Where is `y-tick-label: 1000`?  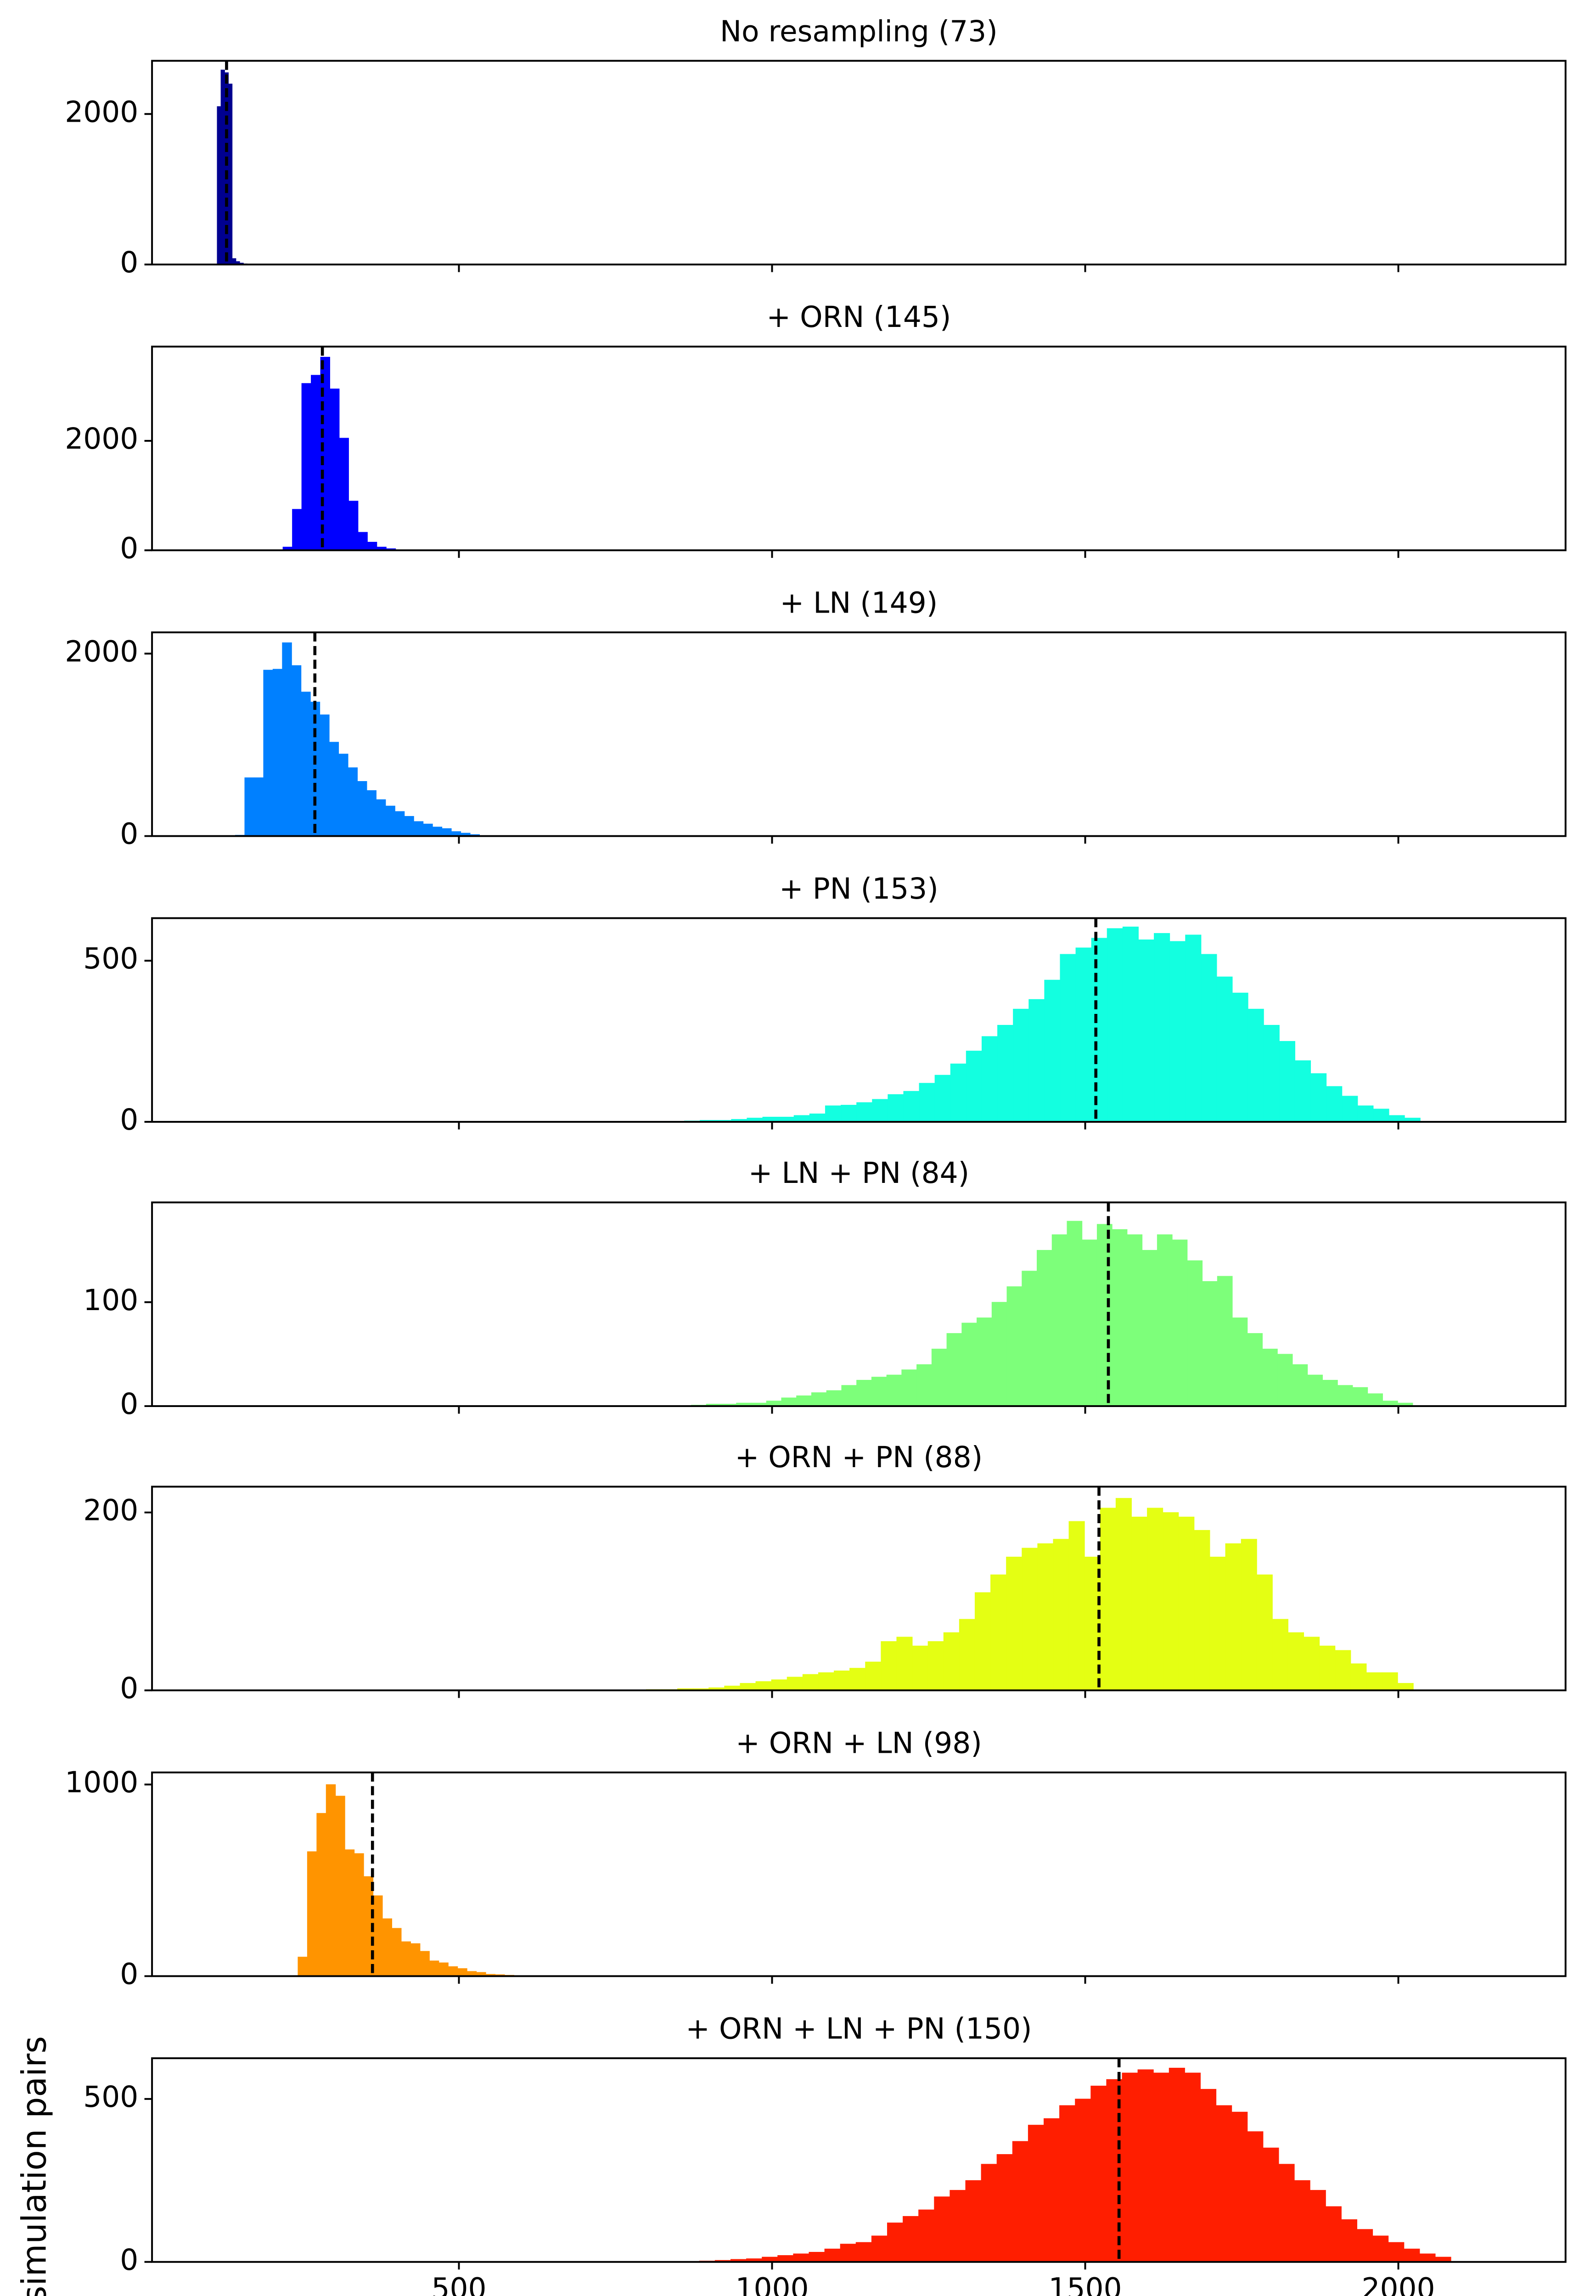 y-tick-label: 1000 is located at coordinates (101, 1782).